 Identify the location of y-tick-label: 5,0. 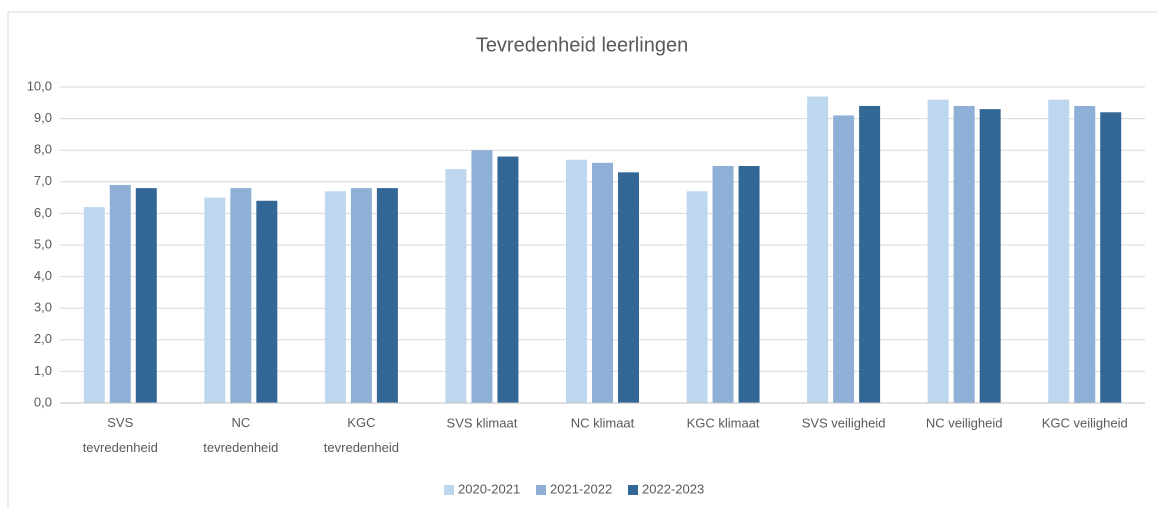
(43, 243).